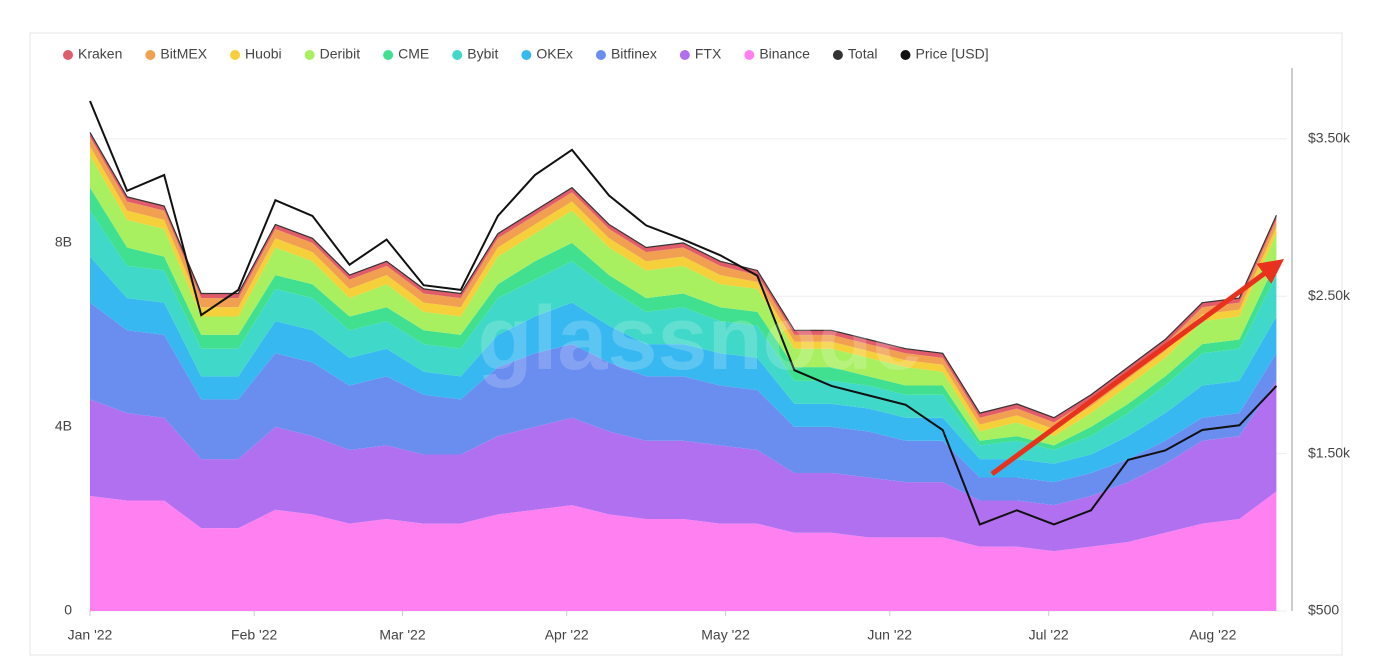 This screenshot has height=667, width=1400. Describe the element at coordinates (63, 426) in the screenshot. I see `y-tick-label: 4B` at that location.